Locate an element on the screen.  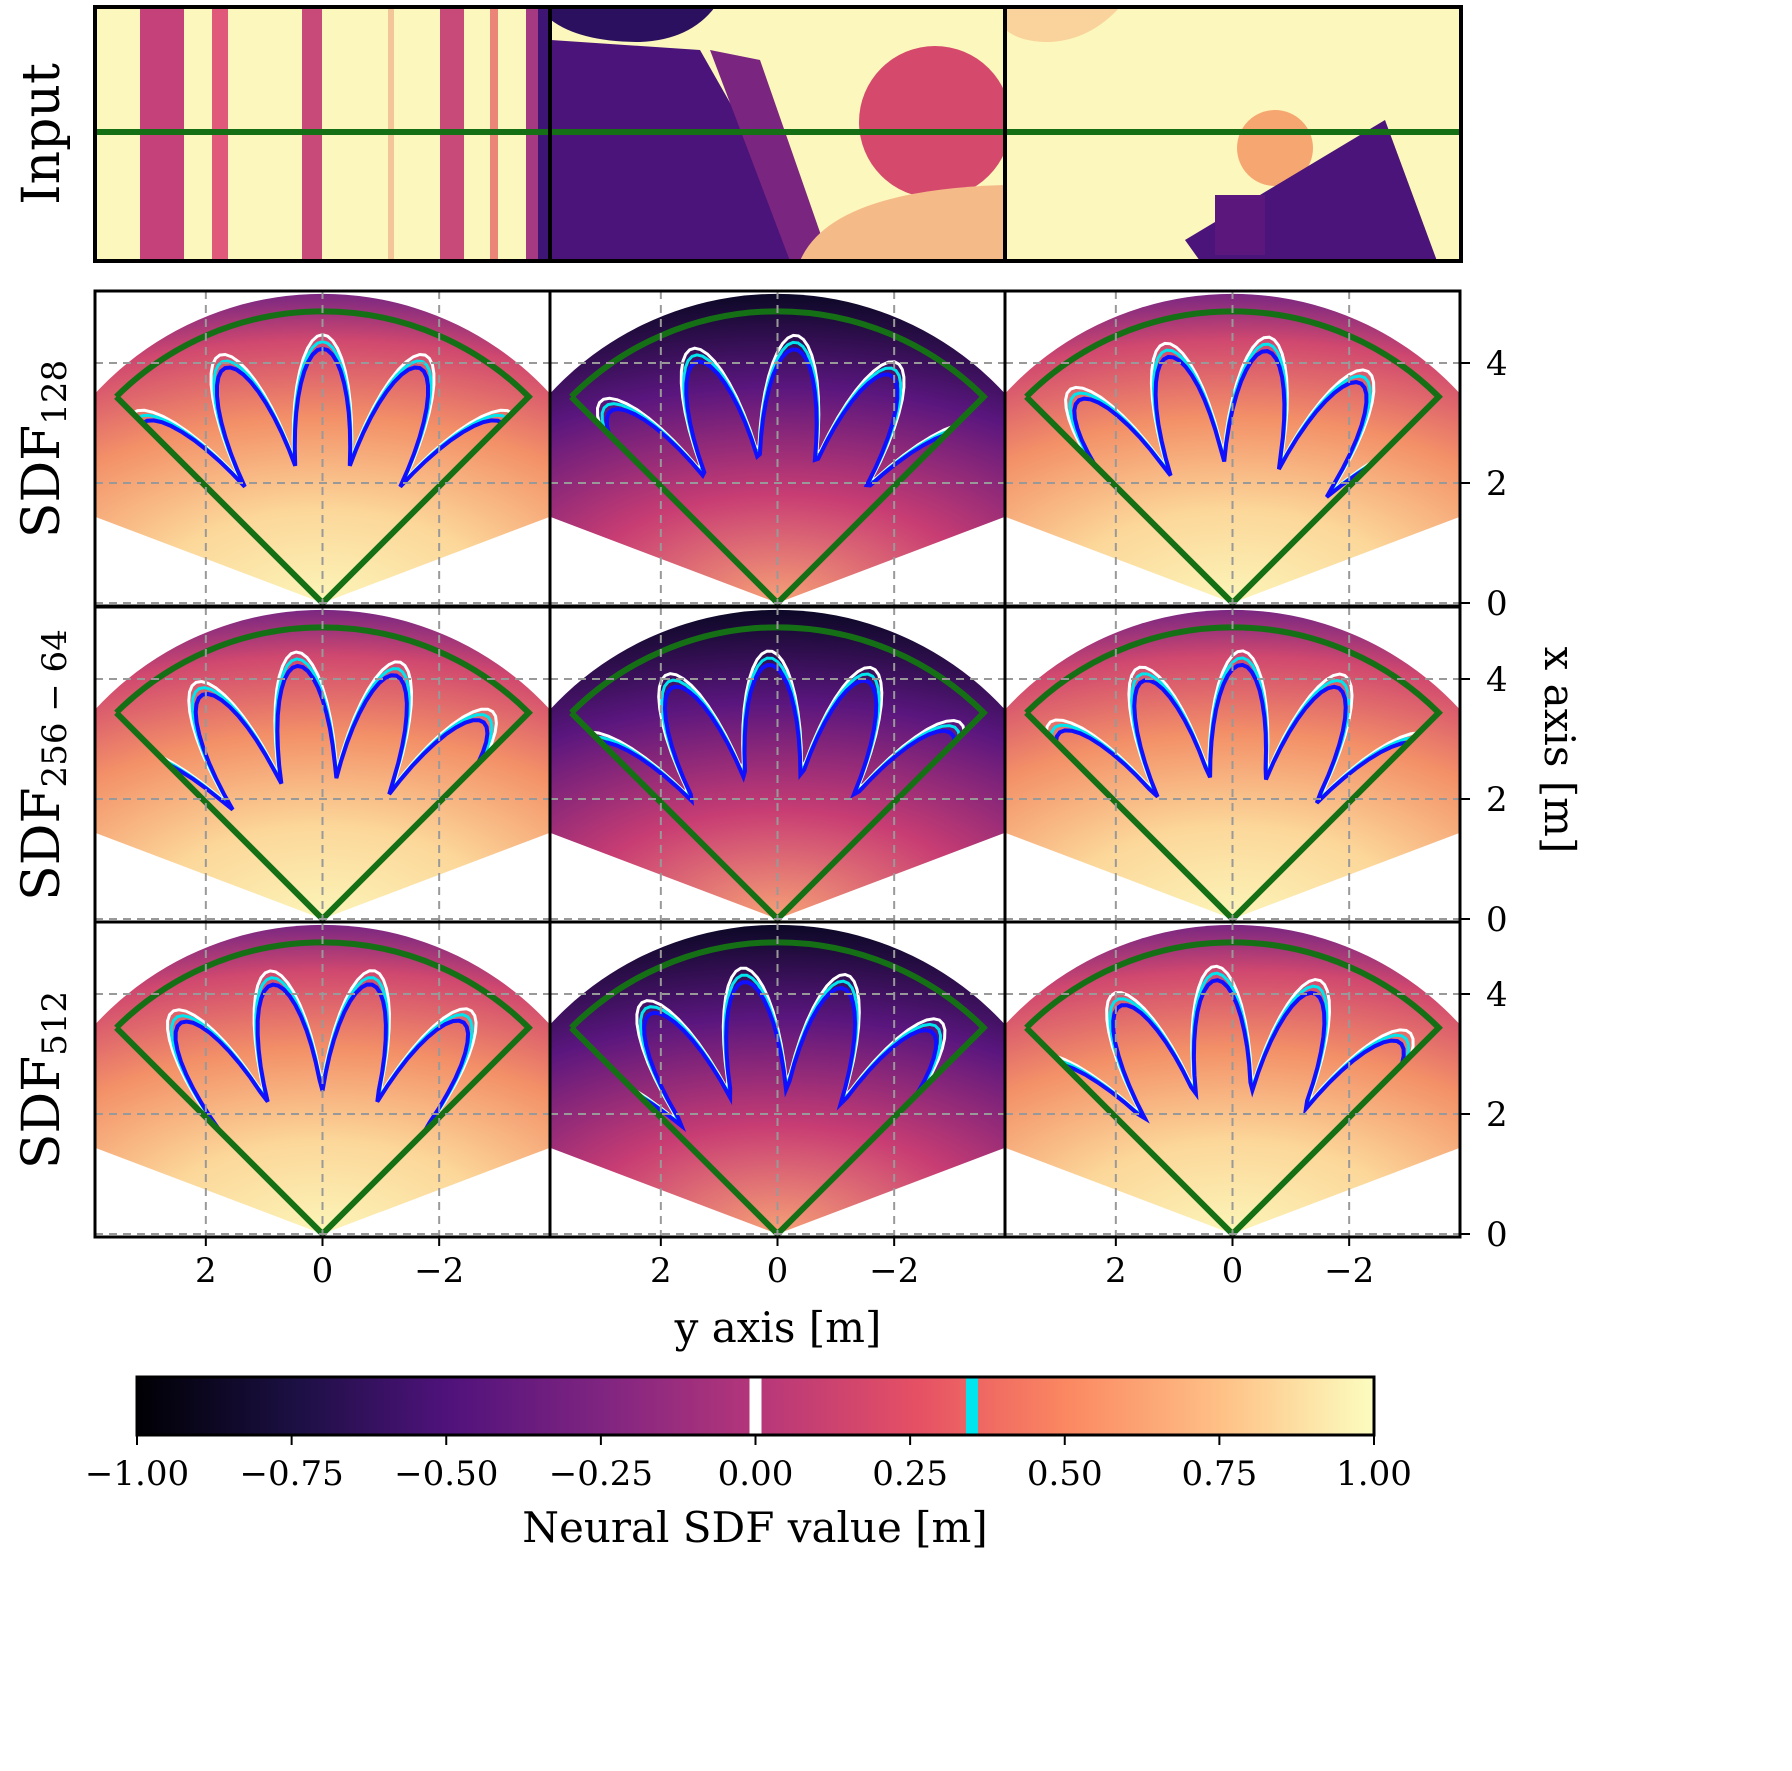
sdf-panel-r2-c3 is located at coordinates (1232, 764).